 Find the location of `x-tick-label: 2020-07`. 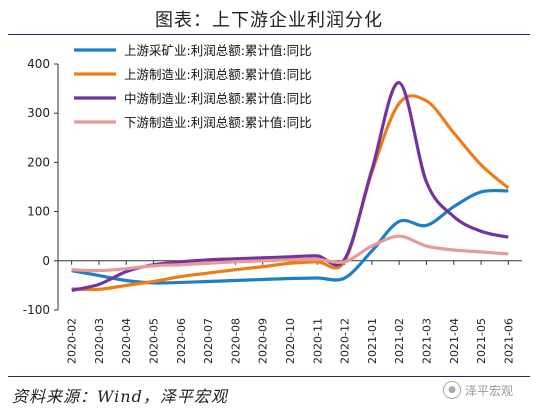

x-tick-label: 2020-07 is located at coordinates (208, 341).